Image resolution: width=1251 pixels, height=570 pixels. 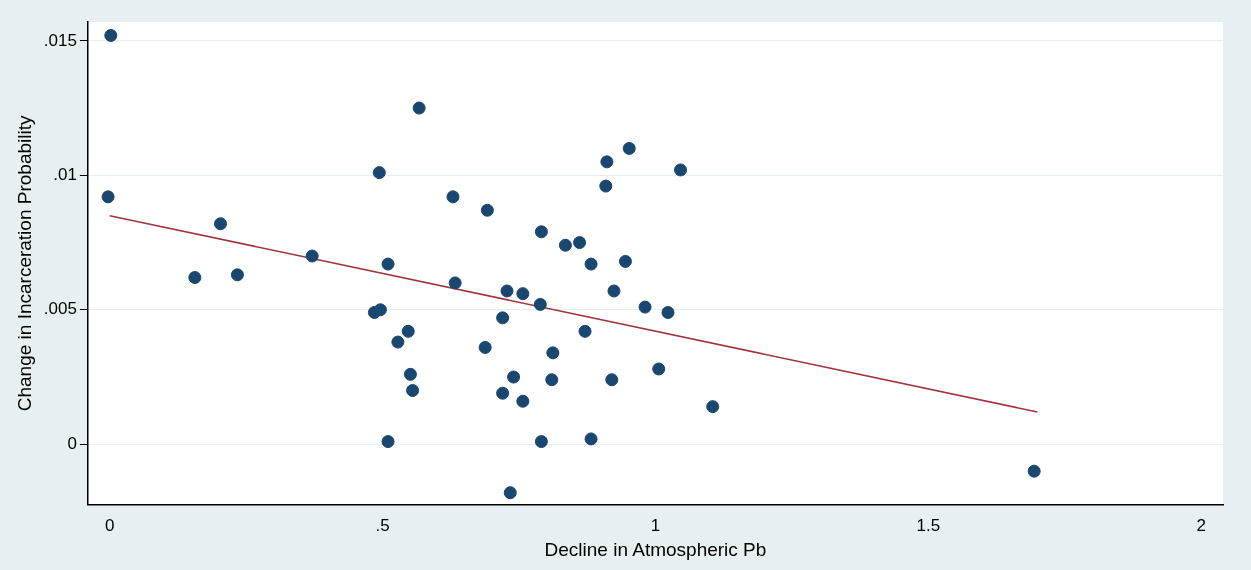 What do you see at coordinates (60, 40) in the screenshot?
I see `y-tick-label: .015` at bounding box center [60, 40].